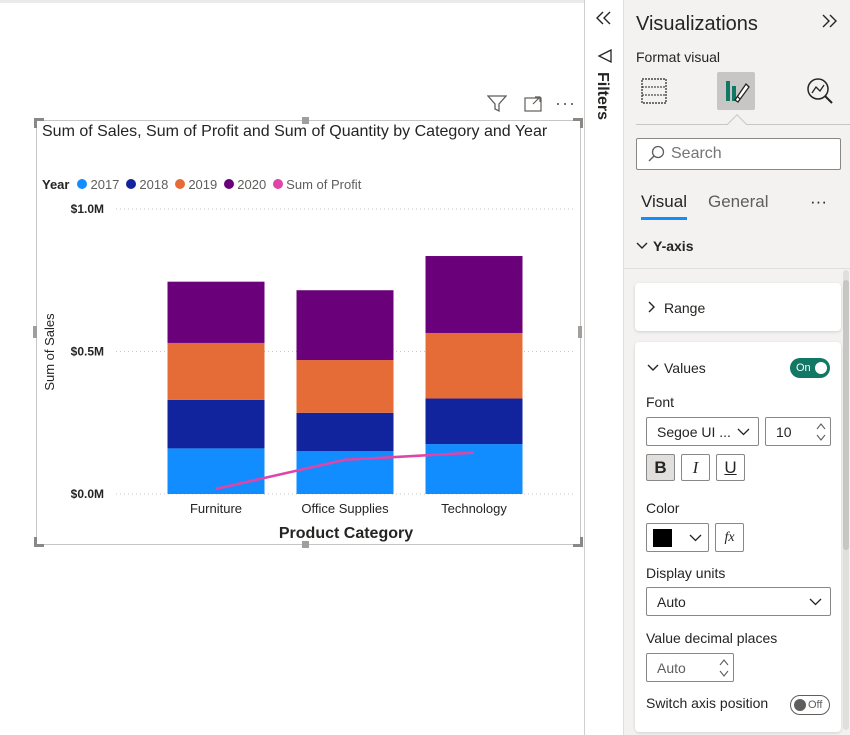  Describe the element at coordinates (820, 91) in the screenshot. I see `analytics-icon` at that location.